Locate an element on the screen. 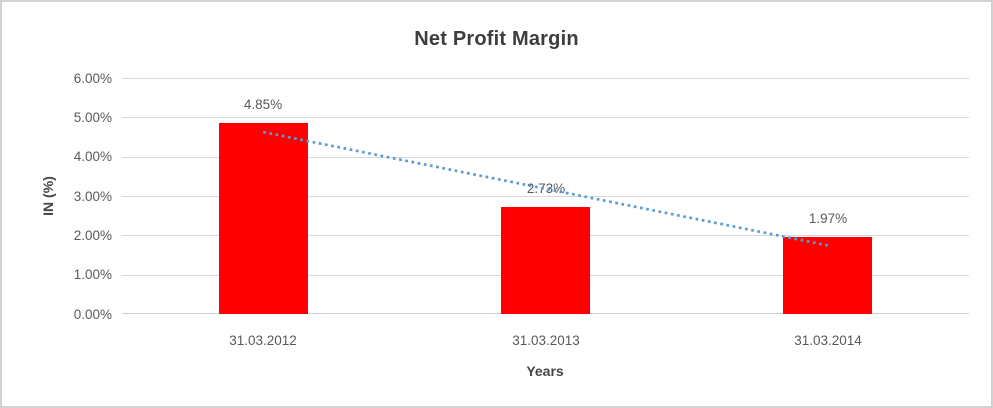  x-tick-label: 31.03.2014 is located at coordinates (828, 340).